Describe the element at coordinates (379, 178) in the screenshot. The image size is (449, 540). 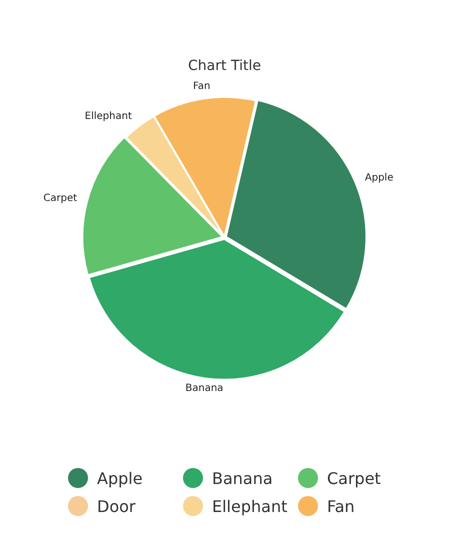
I see `slice-label: Apple` at that location.